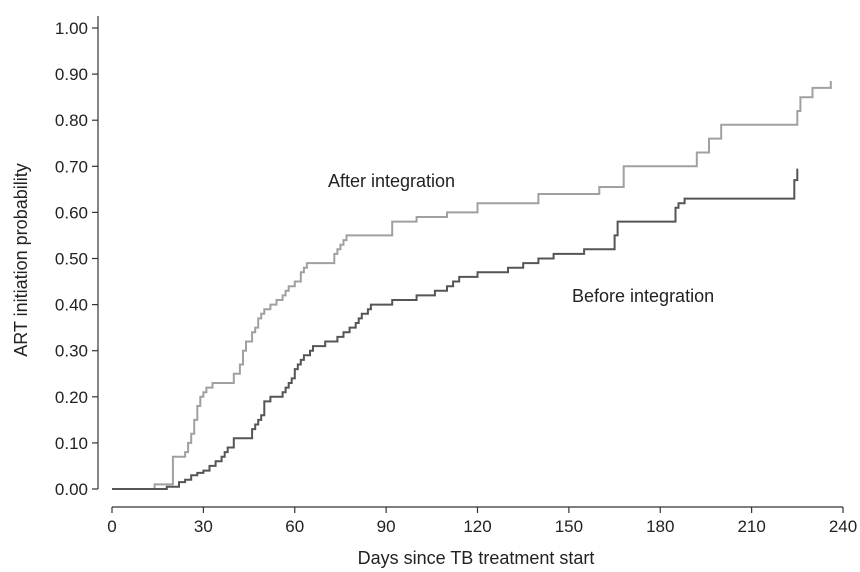 The width and height of the screenshot is (860, 572). I want to click on x-tick-label: 30, so click(203, 526).